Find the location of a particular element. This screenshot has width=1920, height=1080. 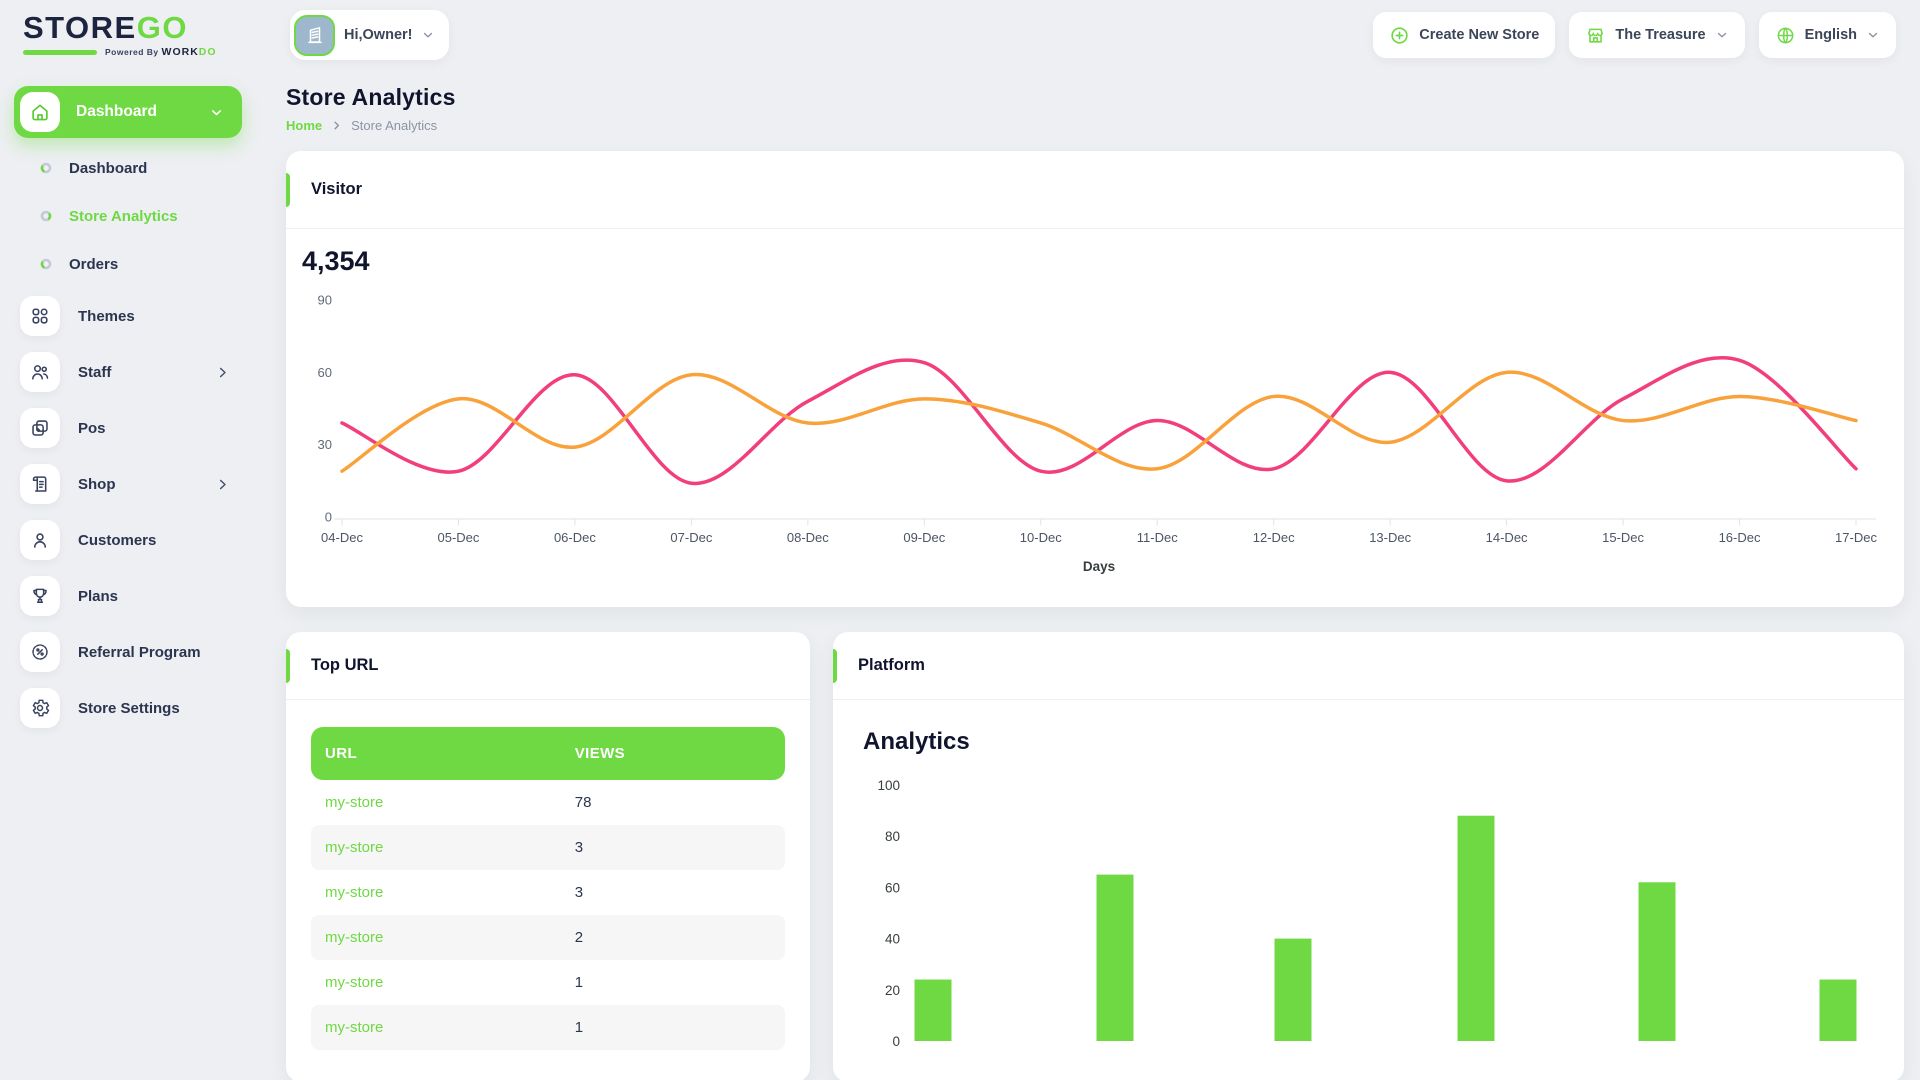

customers-icon is located at coordinates (40, 540).